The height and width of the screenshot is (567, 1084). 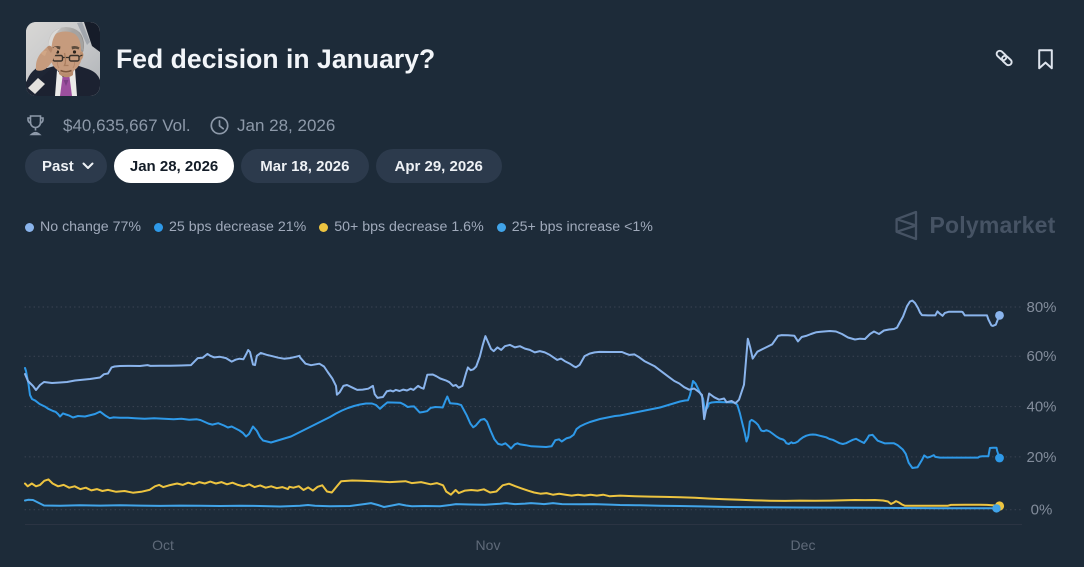 I want to click on svg-text: Dec, so click(x=803, y=545).